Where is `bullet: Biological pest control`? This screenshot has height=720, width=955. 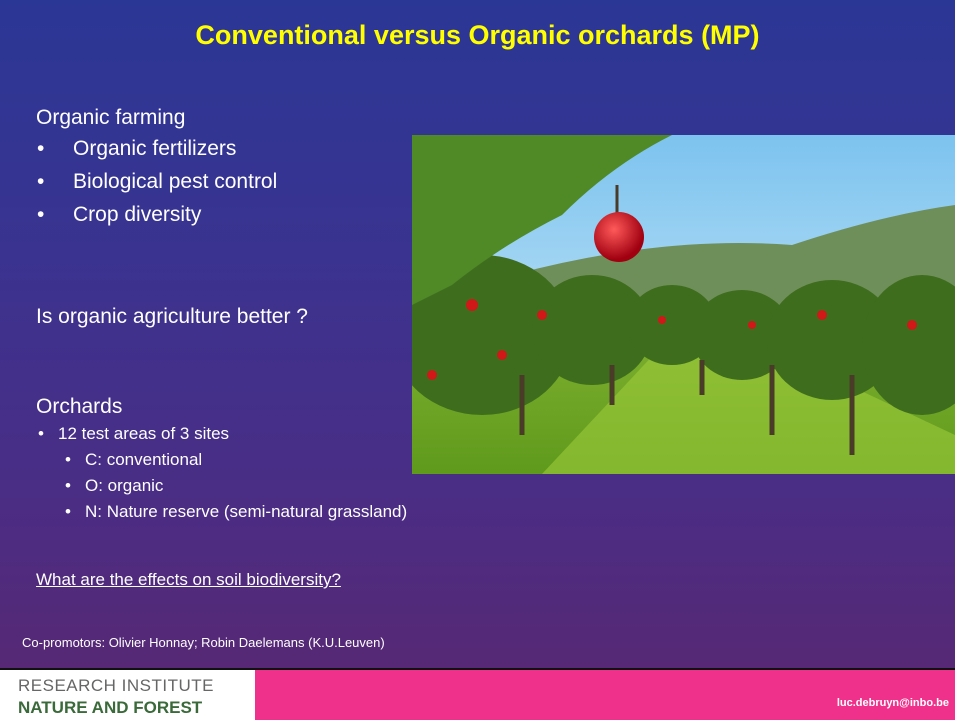
bullet: Biological pest control is located at coordinates (157, 182).